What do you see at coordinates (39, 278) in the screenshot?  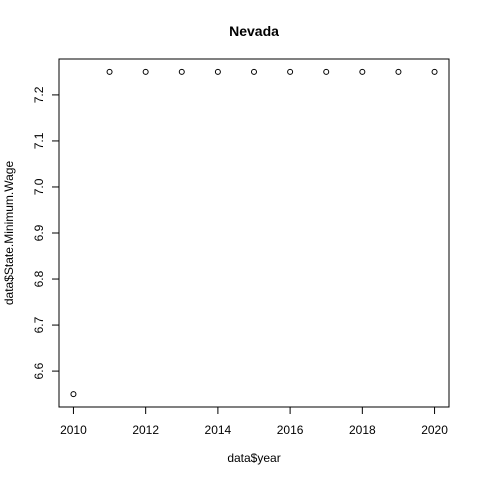 I see `y-tick-label: 6.8` at bounding box center [39, 278].